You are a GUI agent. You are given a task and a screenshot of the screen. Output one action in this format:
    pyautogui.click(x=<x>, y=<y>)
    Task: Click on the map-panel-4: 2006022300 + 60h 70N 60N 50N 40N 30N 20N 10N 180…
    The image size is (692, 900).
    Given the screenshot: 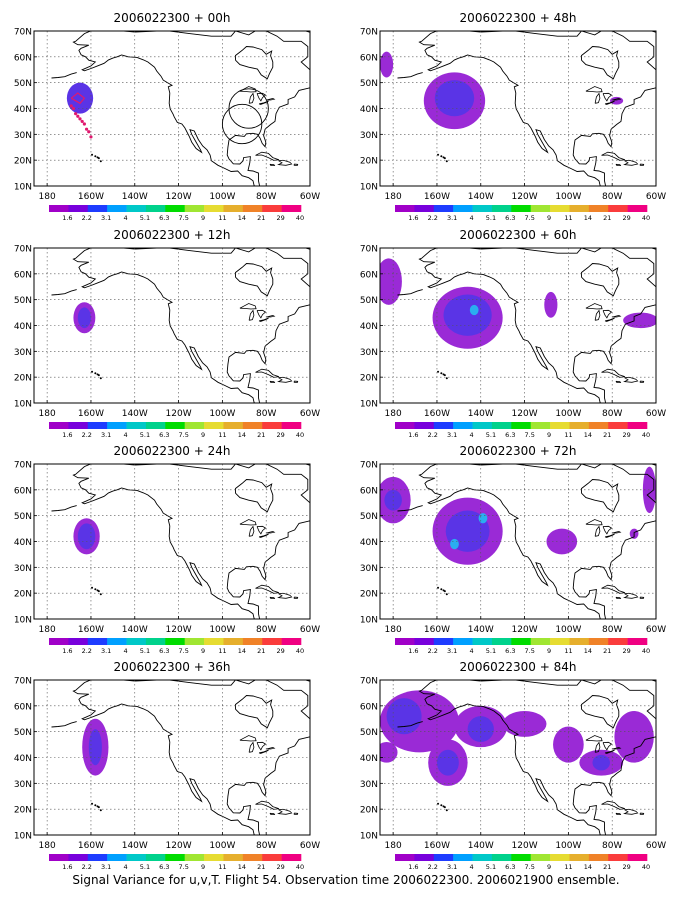 What is the action you would take?
    pyautogui.click(x=513, y=333)
    